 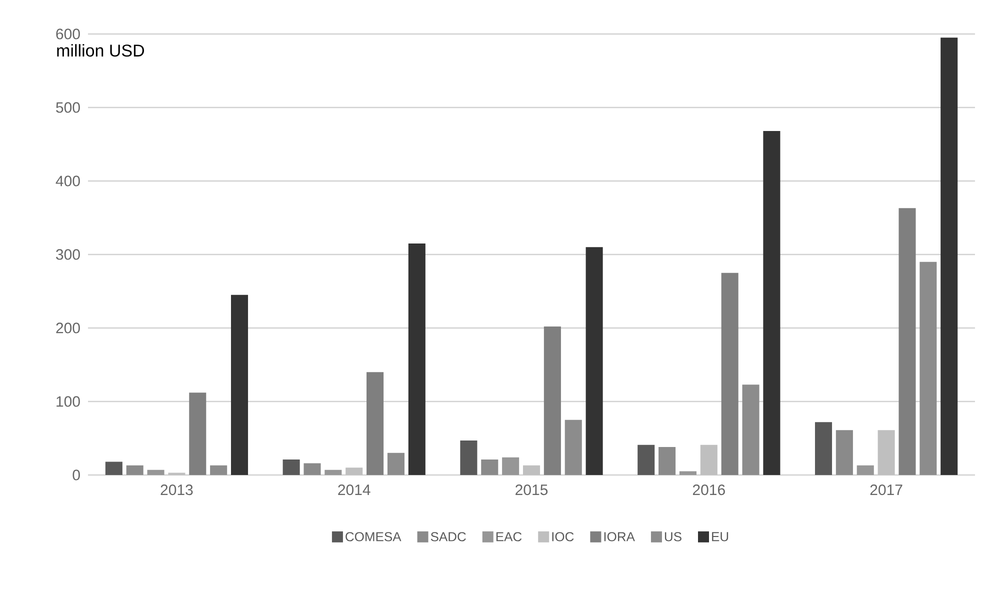 I want to click on y-tick-label: 100, so click(x=68, y=401).